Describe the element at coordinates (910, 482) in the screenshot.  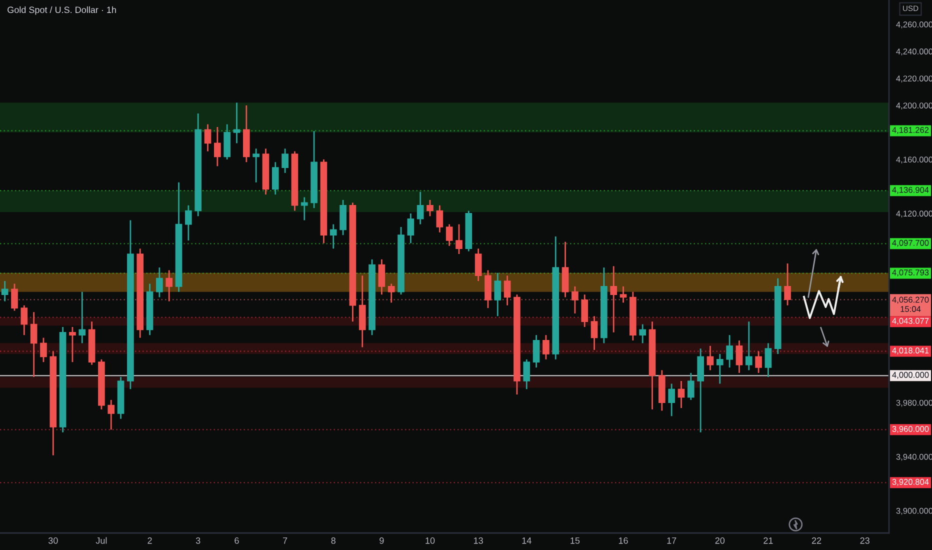
I see `ref-line-label: 3,920.804` at that location.